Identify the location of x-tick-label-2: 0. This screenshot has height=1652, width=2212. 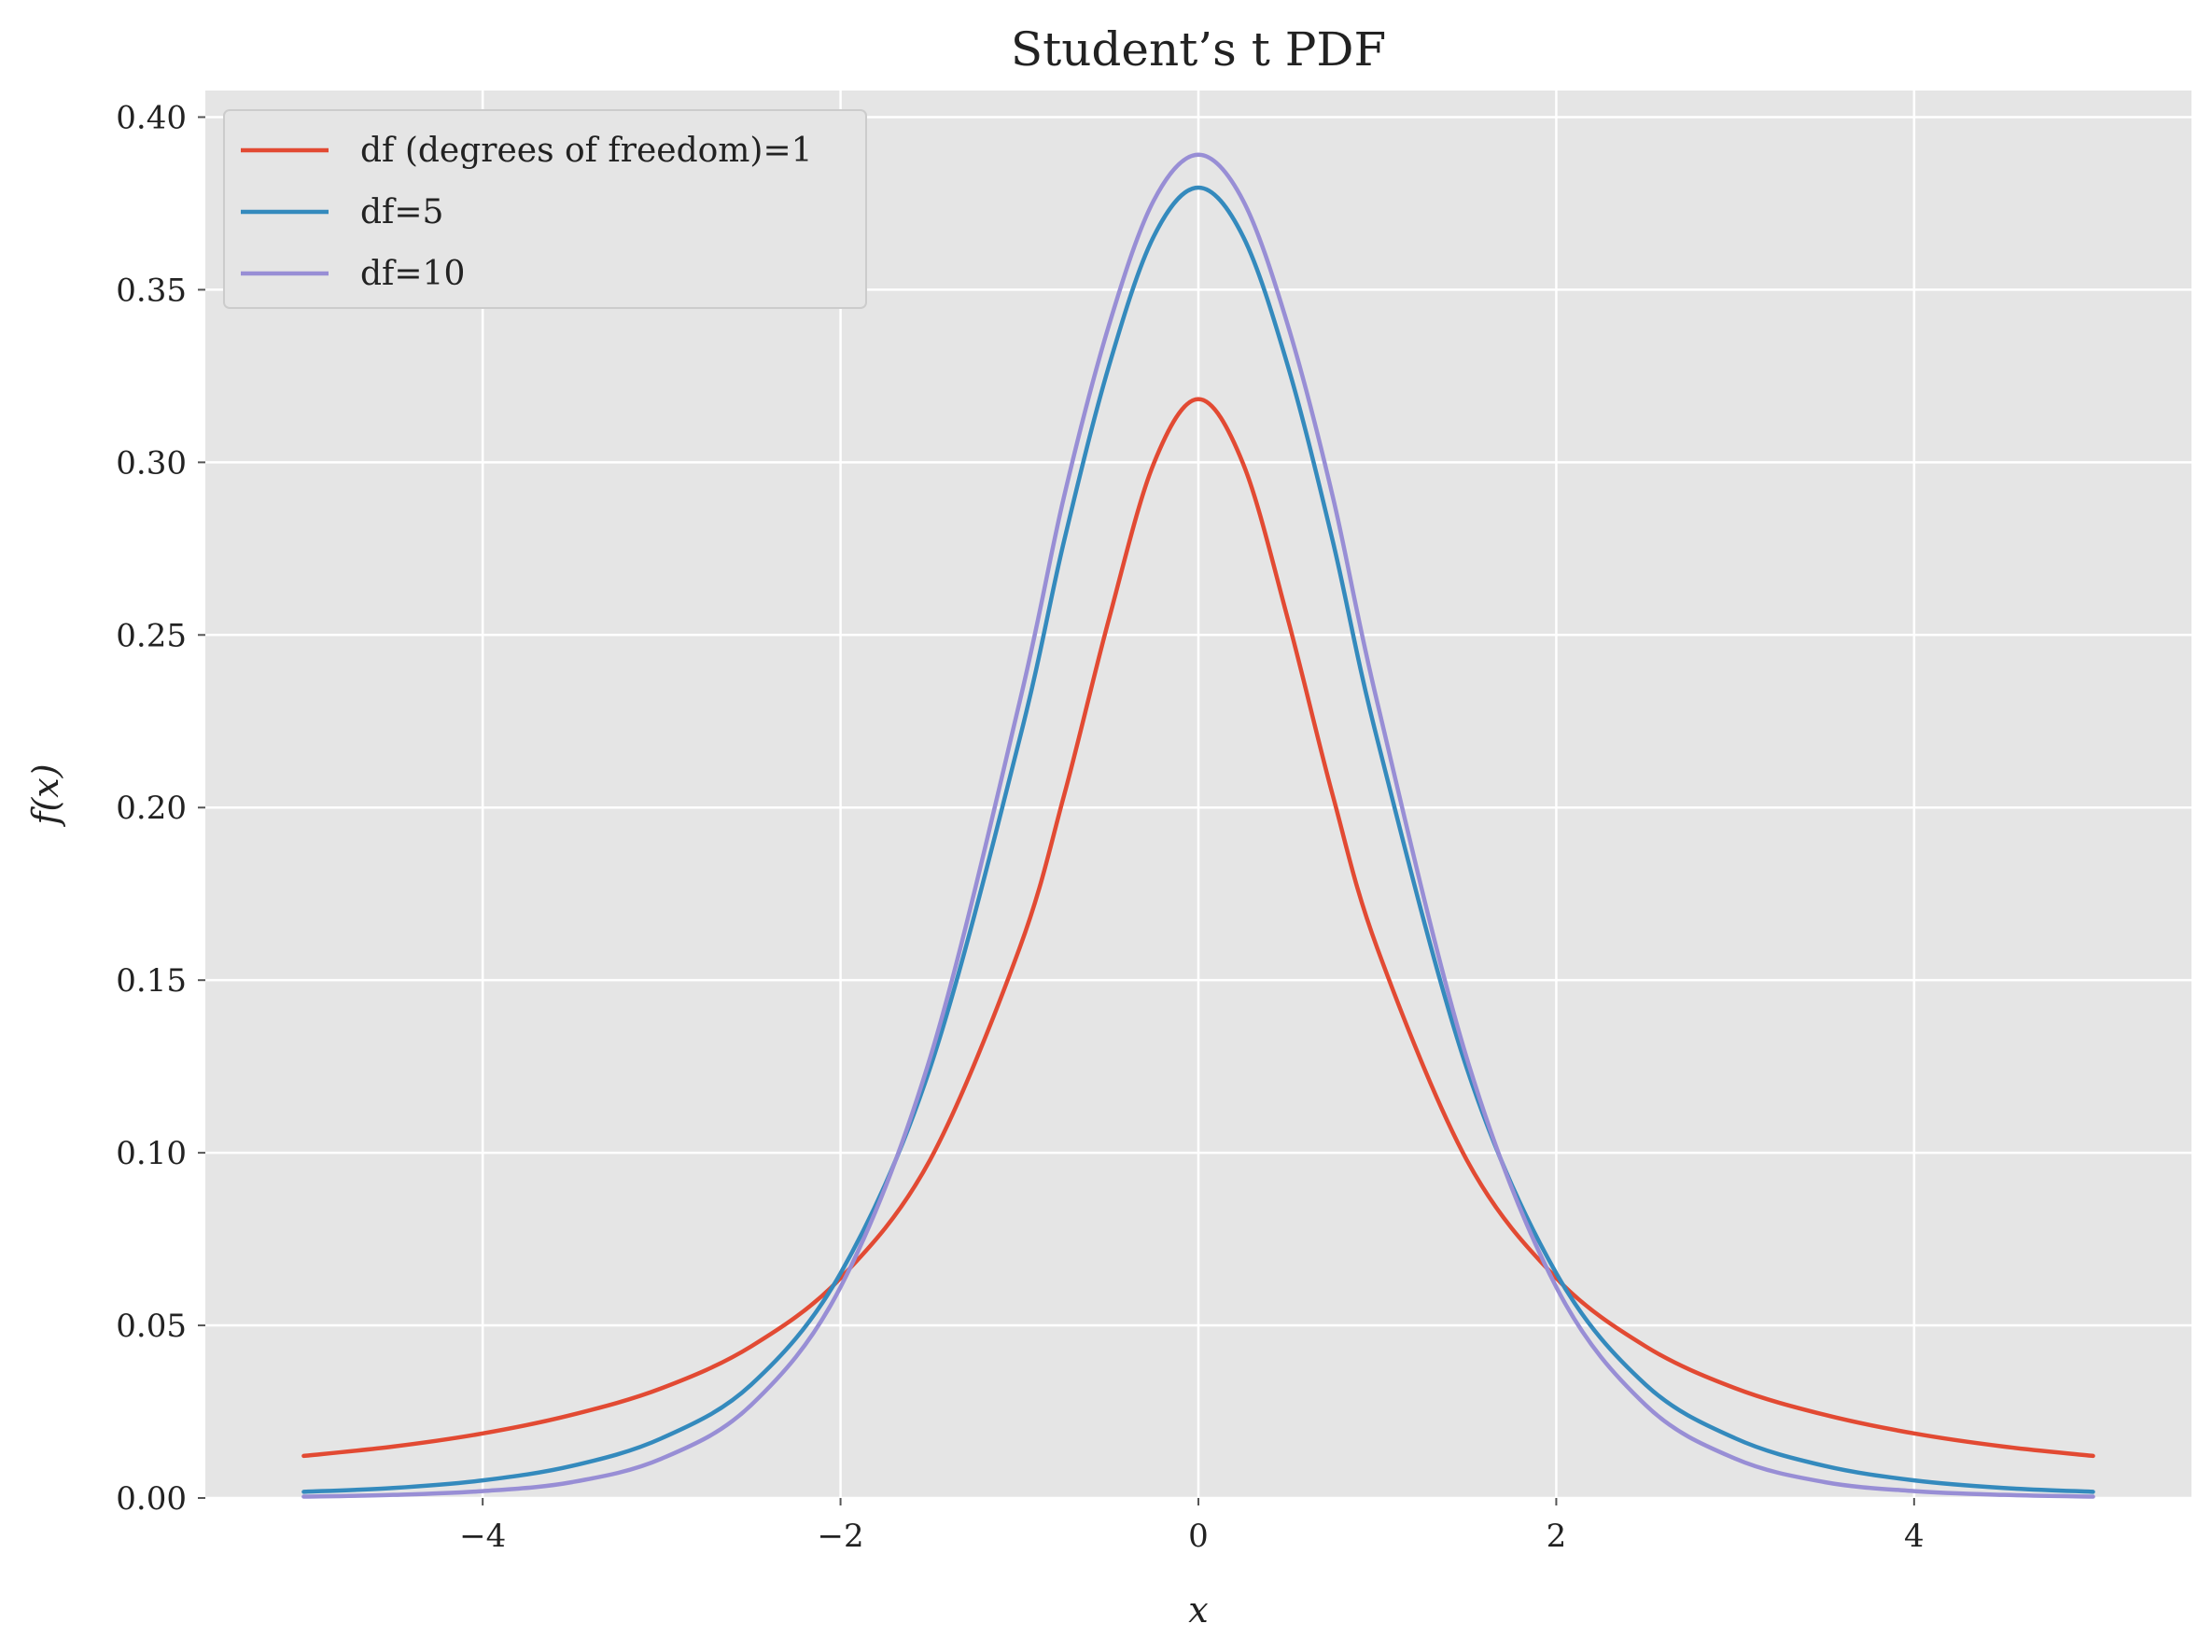
(1198, 1536).